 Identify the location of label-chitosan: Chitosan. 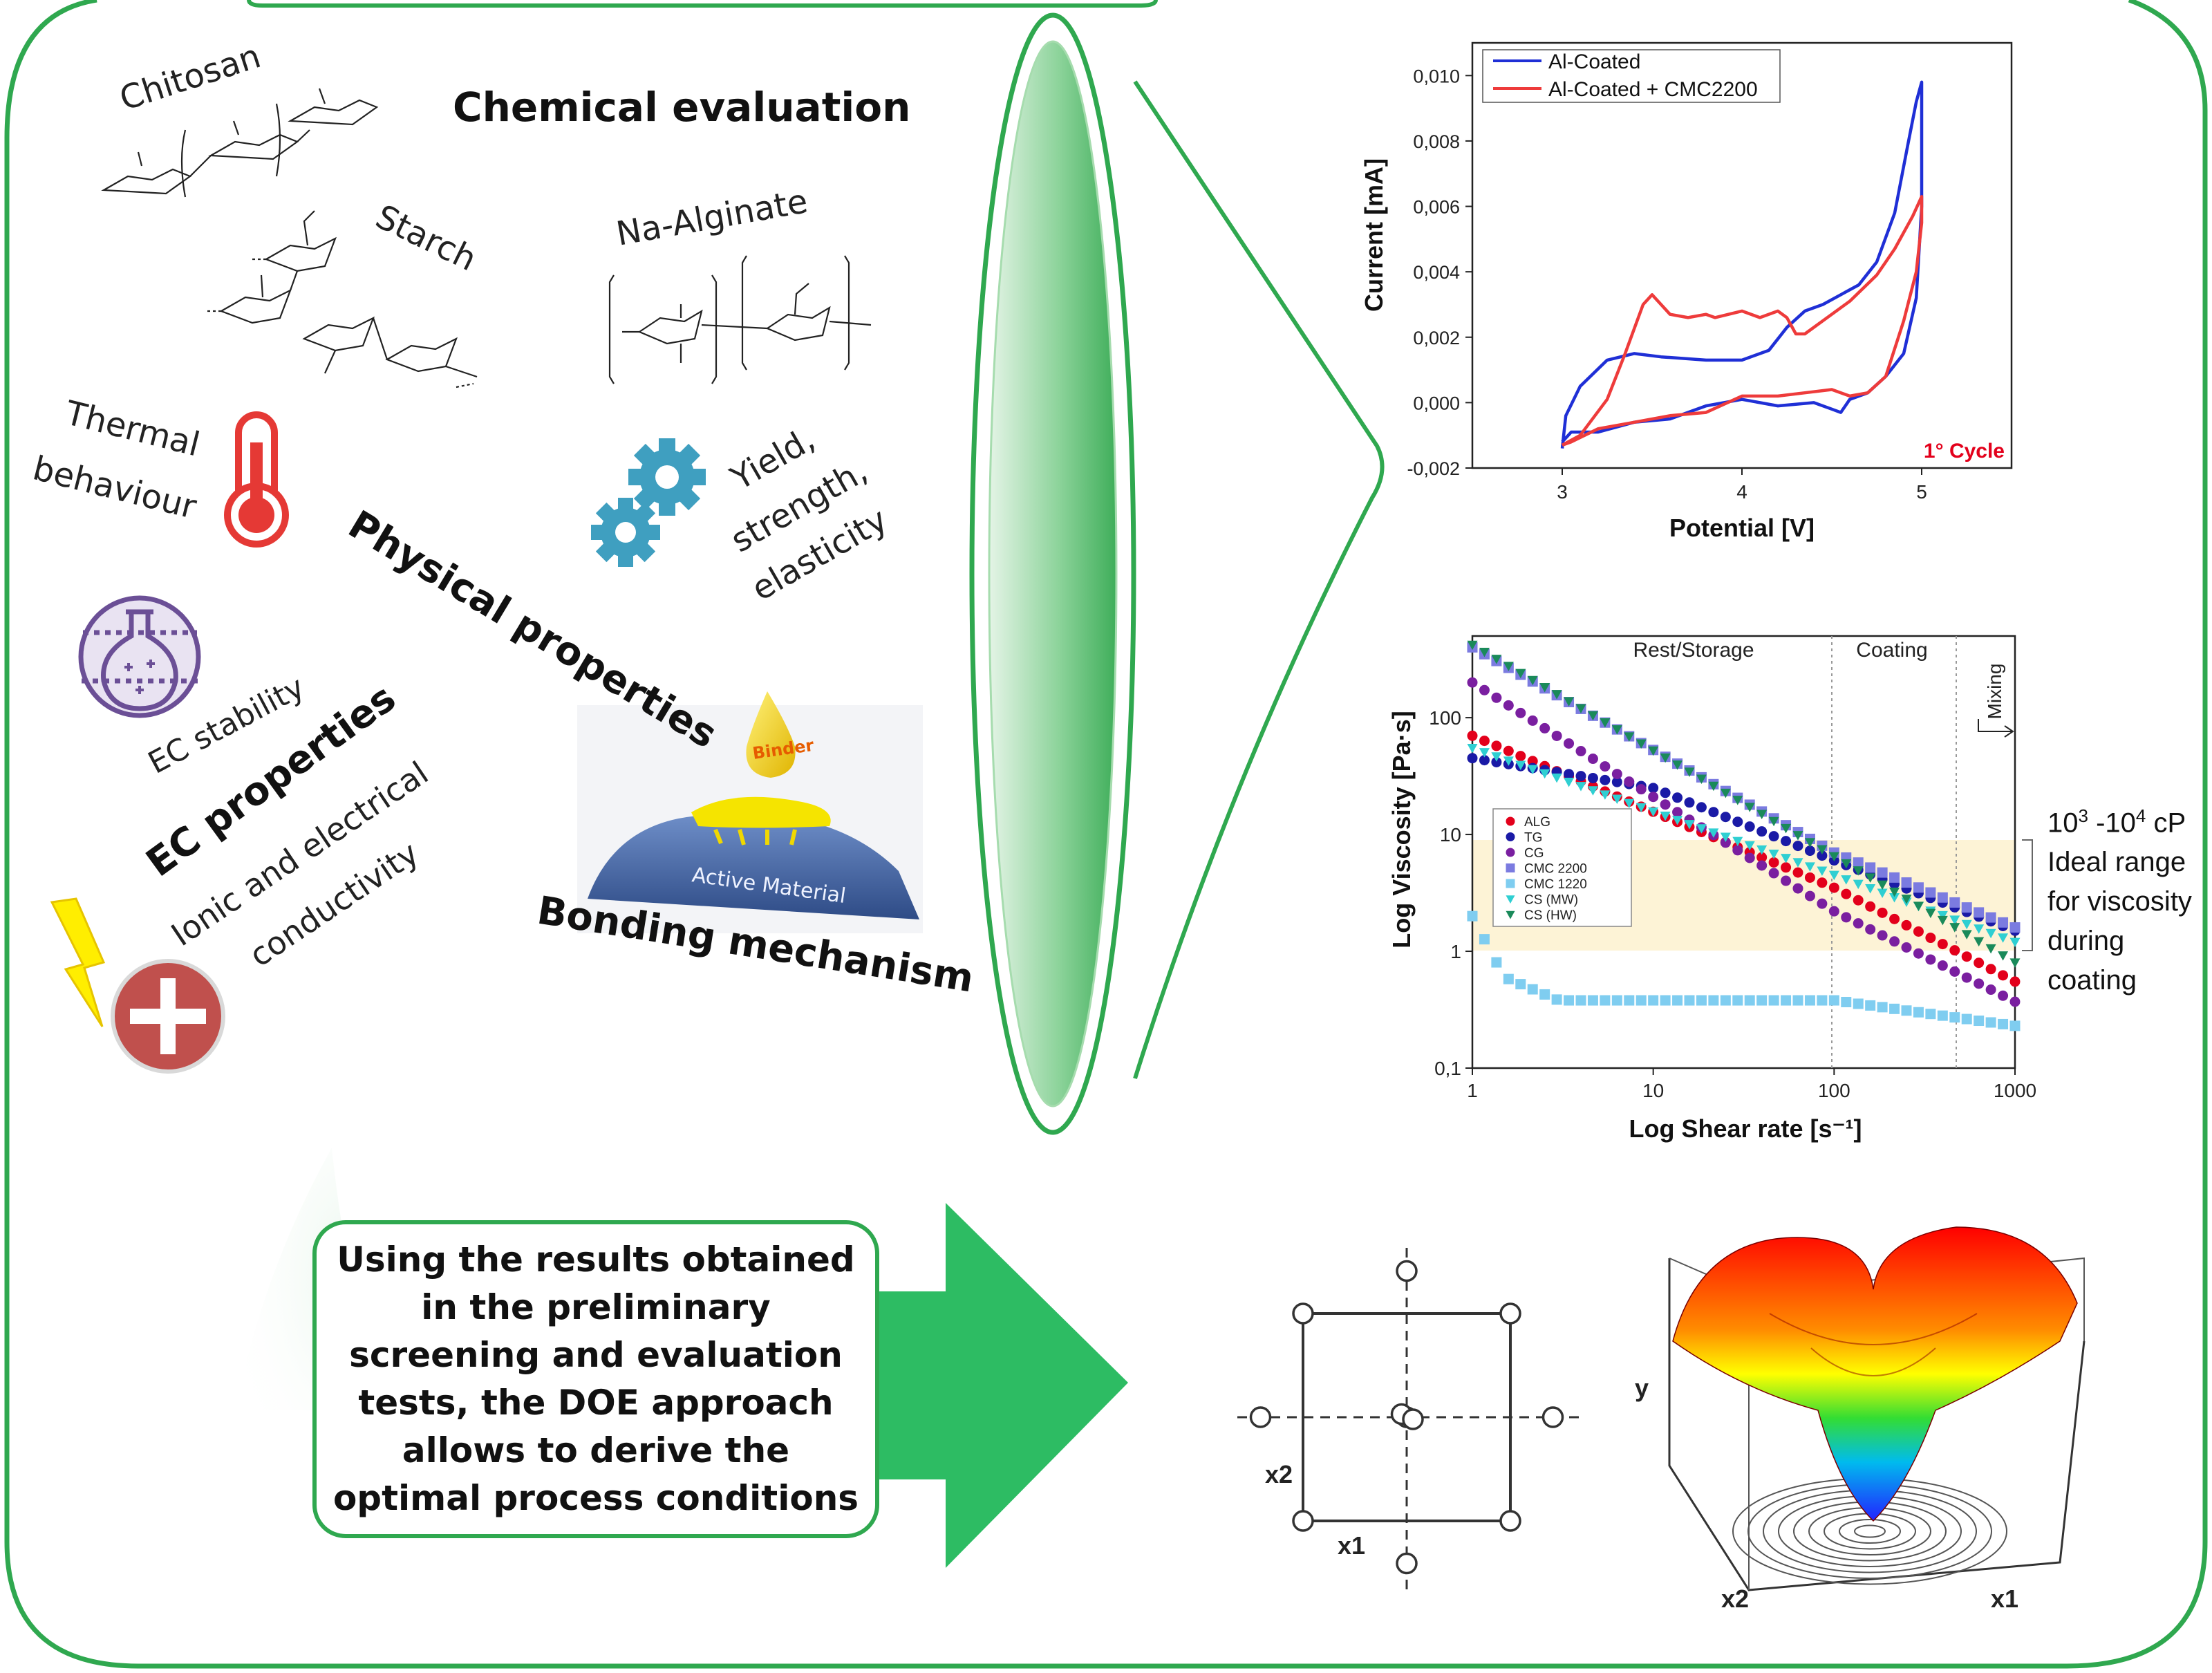
(190, 78).